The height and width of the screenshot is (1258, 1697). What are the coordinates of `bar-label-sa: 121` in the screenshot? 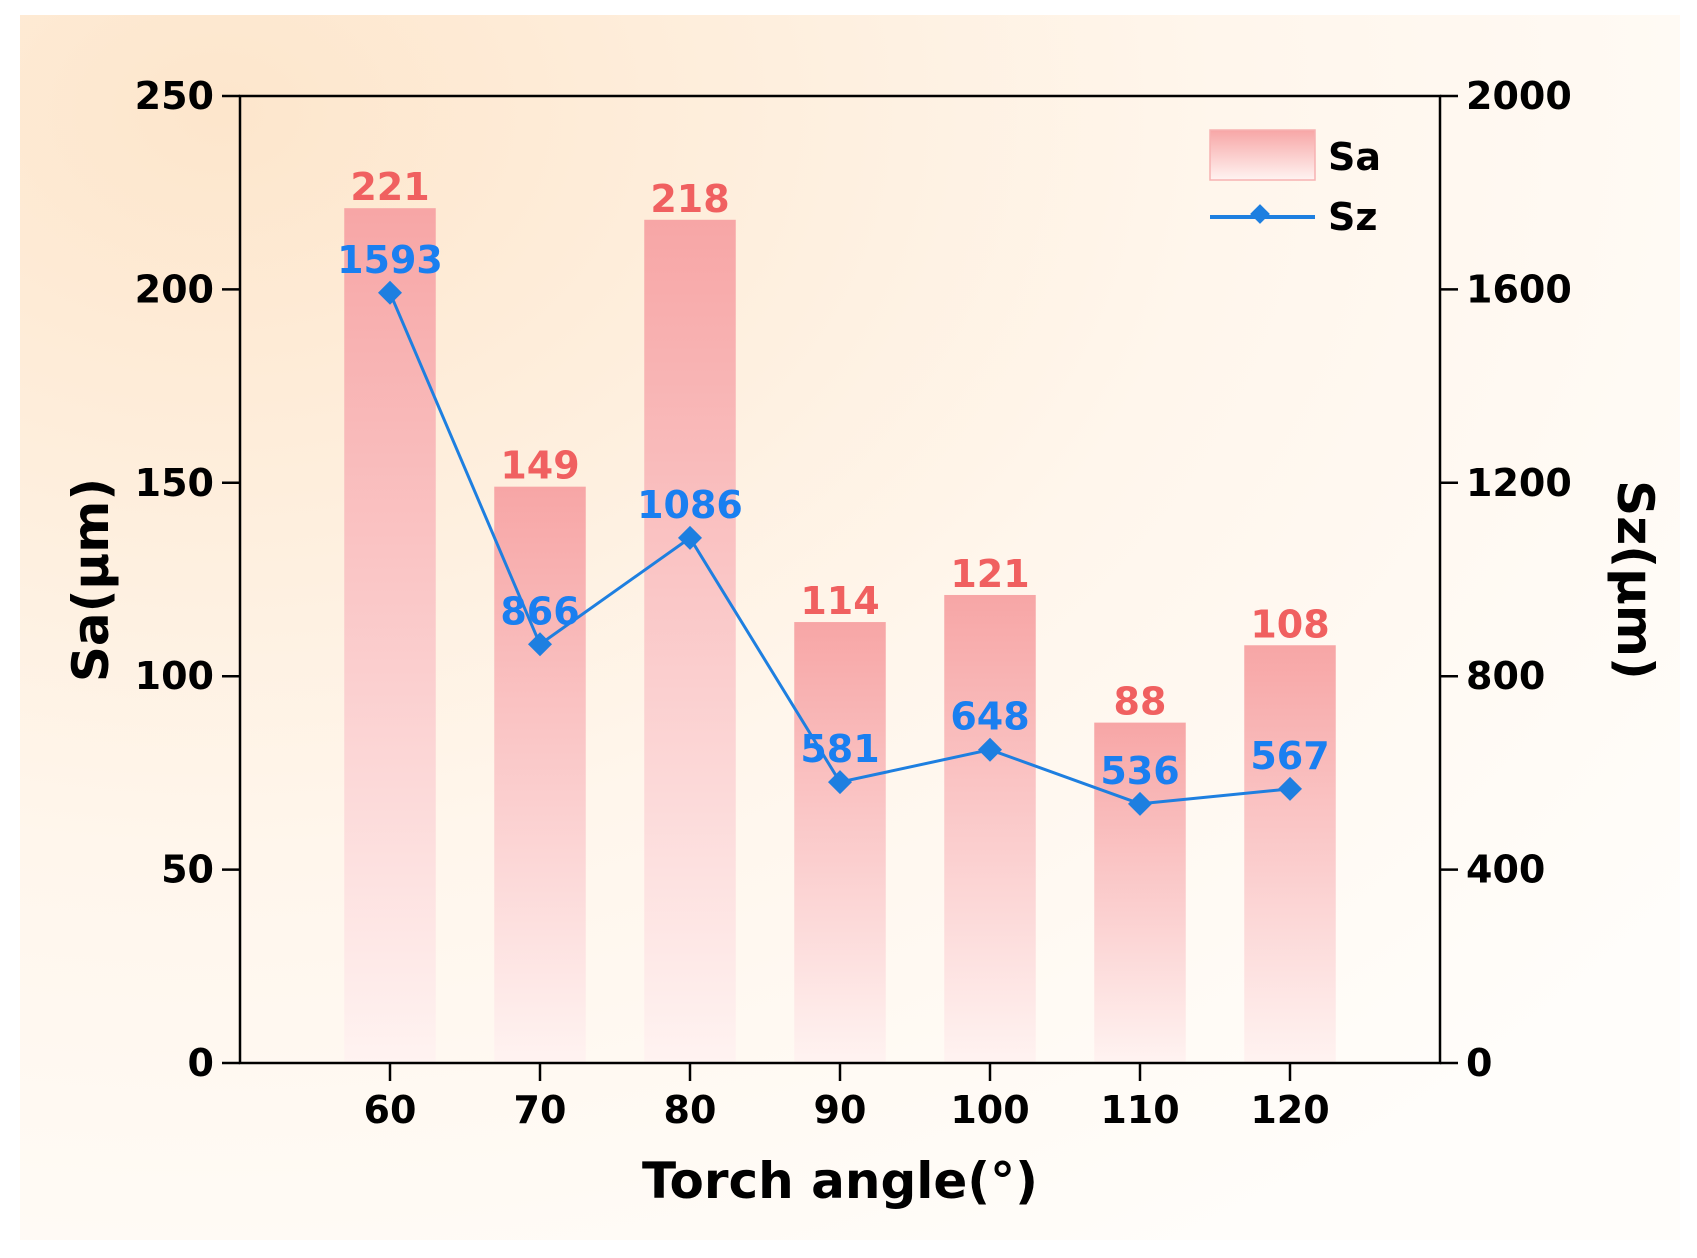 It's located at (989, 574).